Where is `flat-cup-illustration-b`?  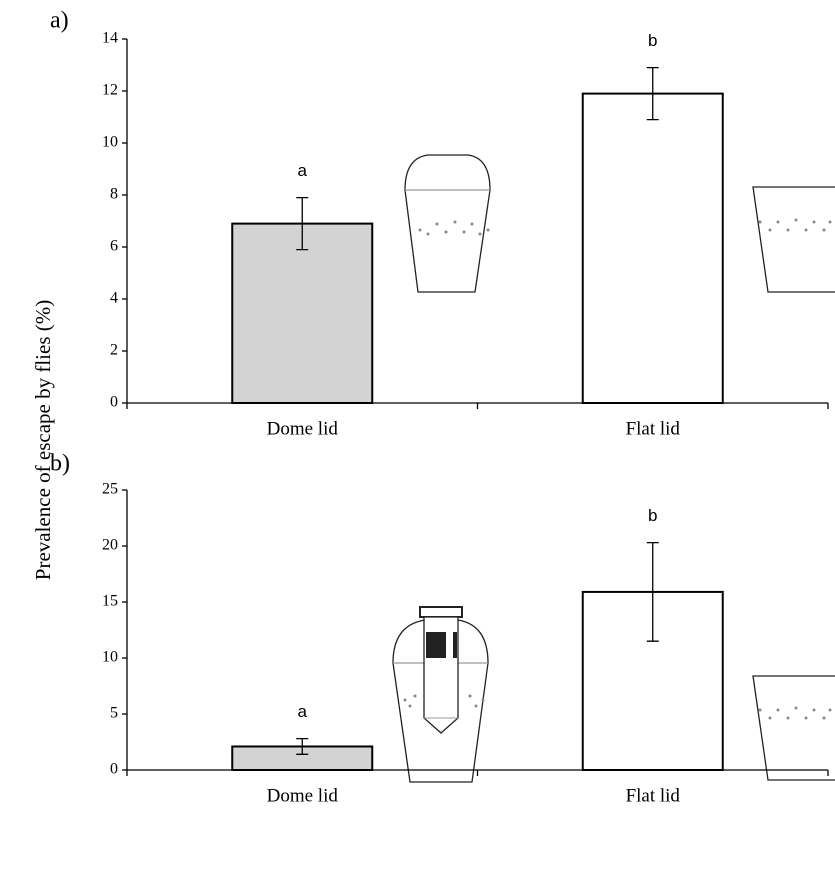 flat-cup-illustration-b is located at coordinates (793, 728).